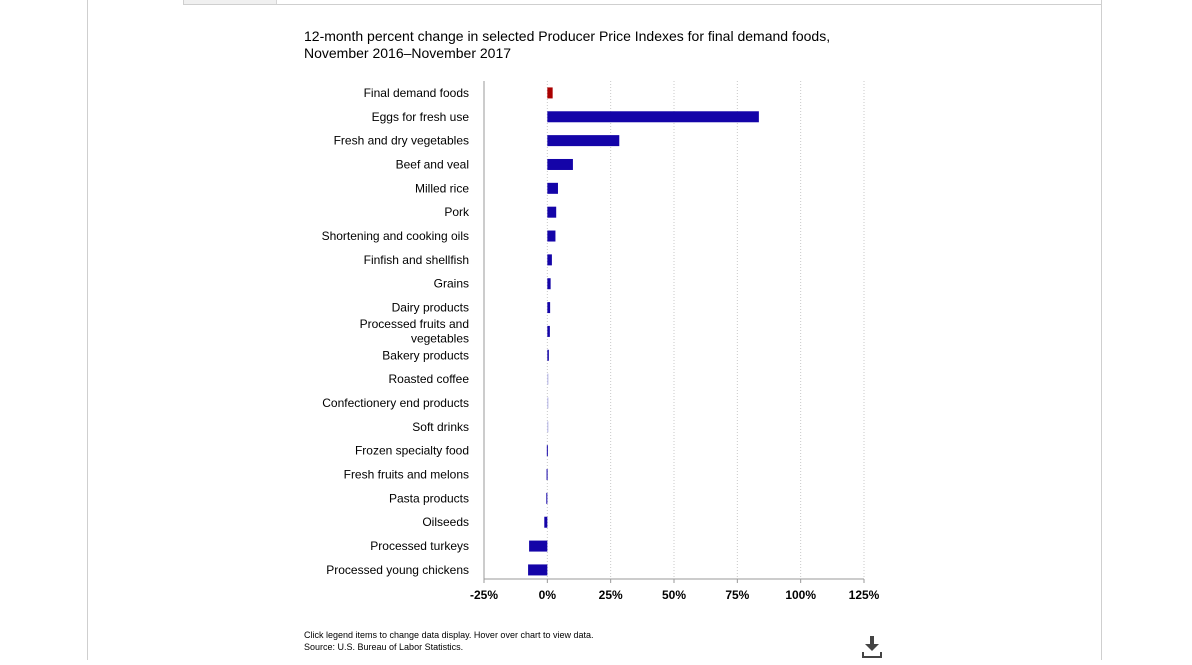 The height and width of the screenshot is (665, 1192). What do you see at coordinates (397, 570) in the screenshot?
I see `category-label: Processed young chickens` at bounding box center [397, 570].